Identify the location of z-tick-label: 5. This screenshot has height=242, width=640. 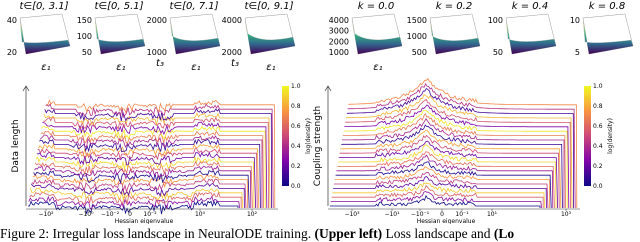
(577, 52).